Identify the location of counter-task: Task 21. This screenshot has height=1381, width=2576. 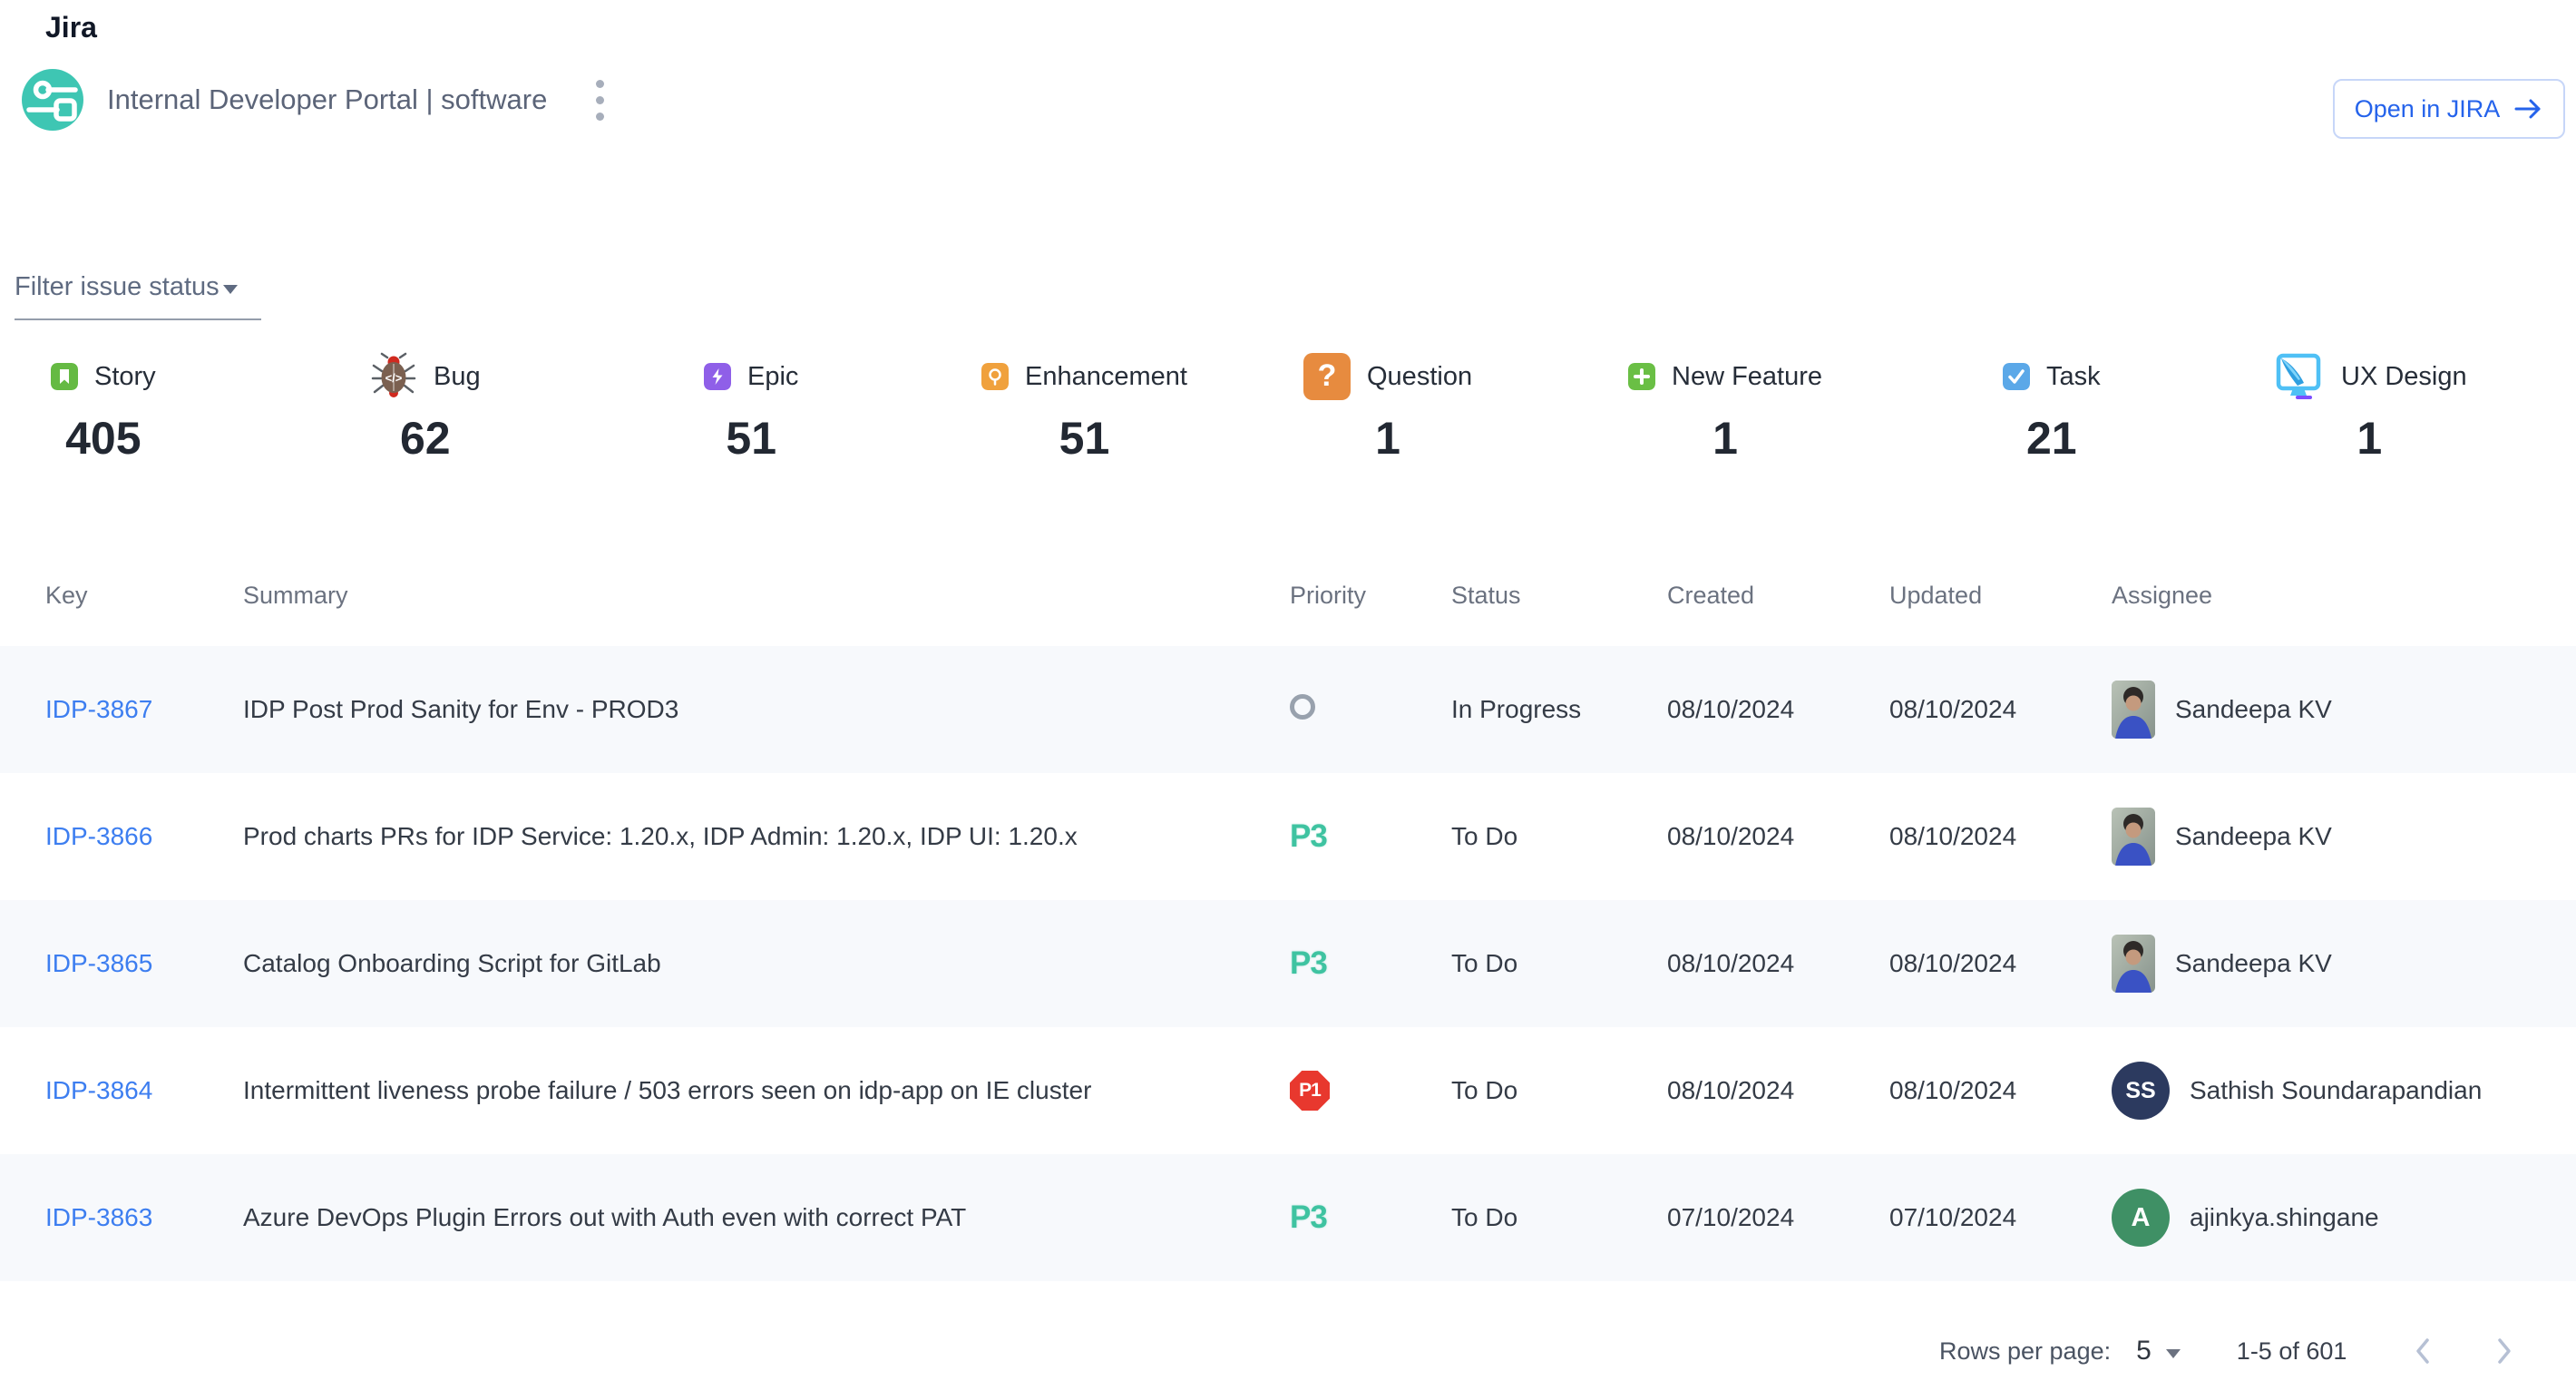
(2052, 404).